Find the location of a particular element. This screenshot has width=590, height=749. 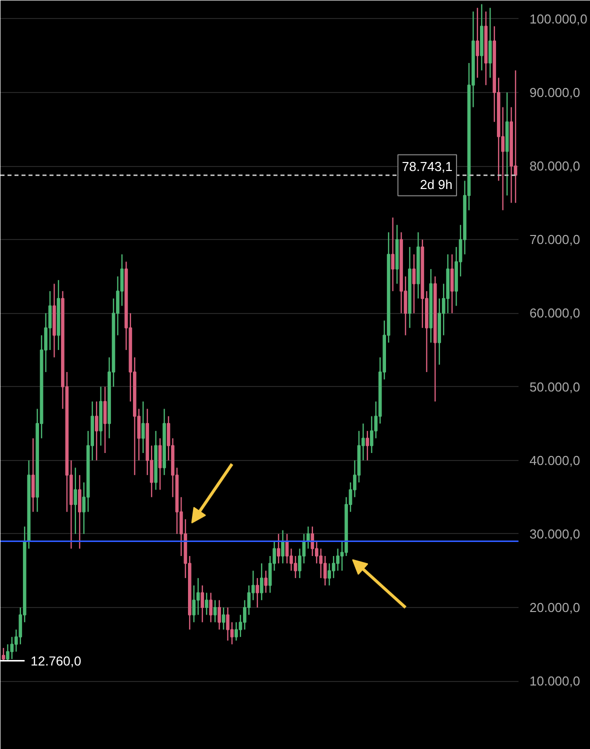

y-tick-label: 50.000,0 is located at coordinates (555, 386).